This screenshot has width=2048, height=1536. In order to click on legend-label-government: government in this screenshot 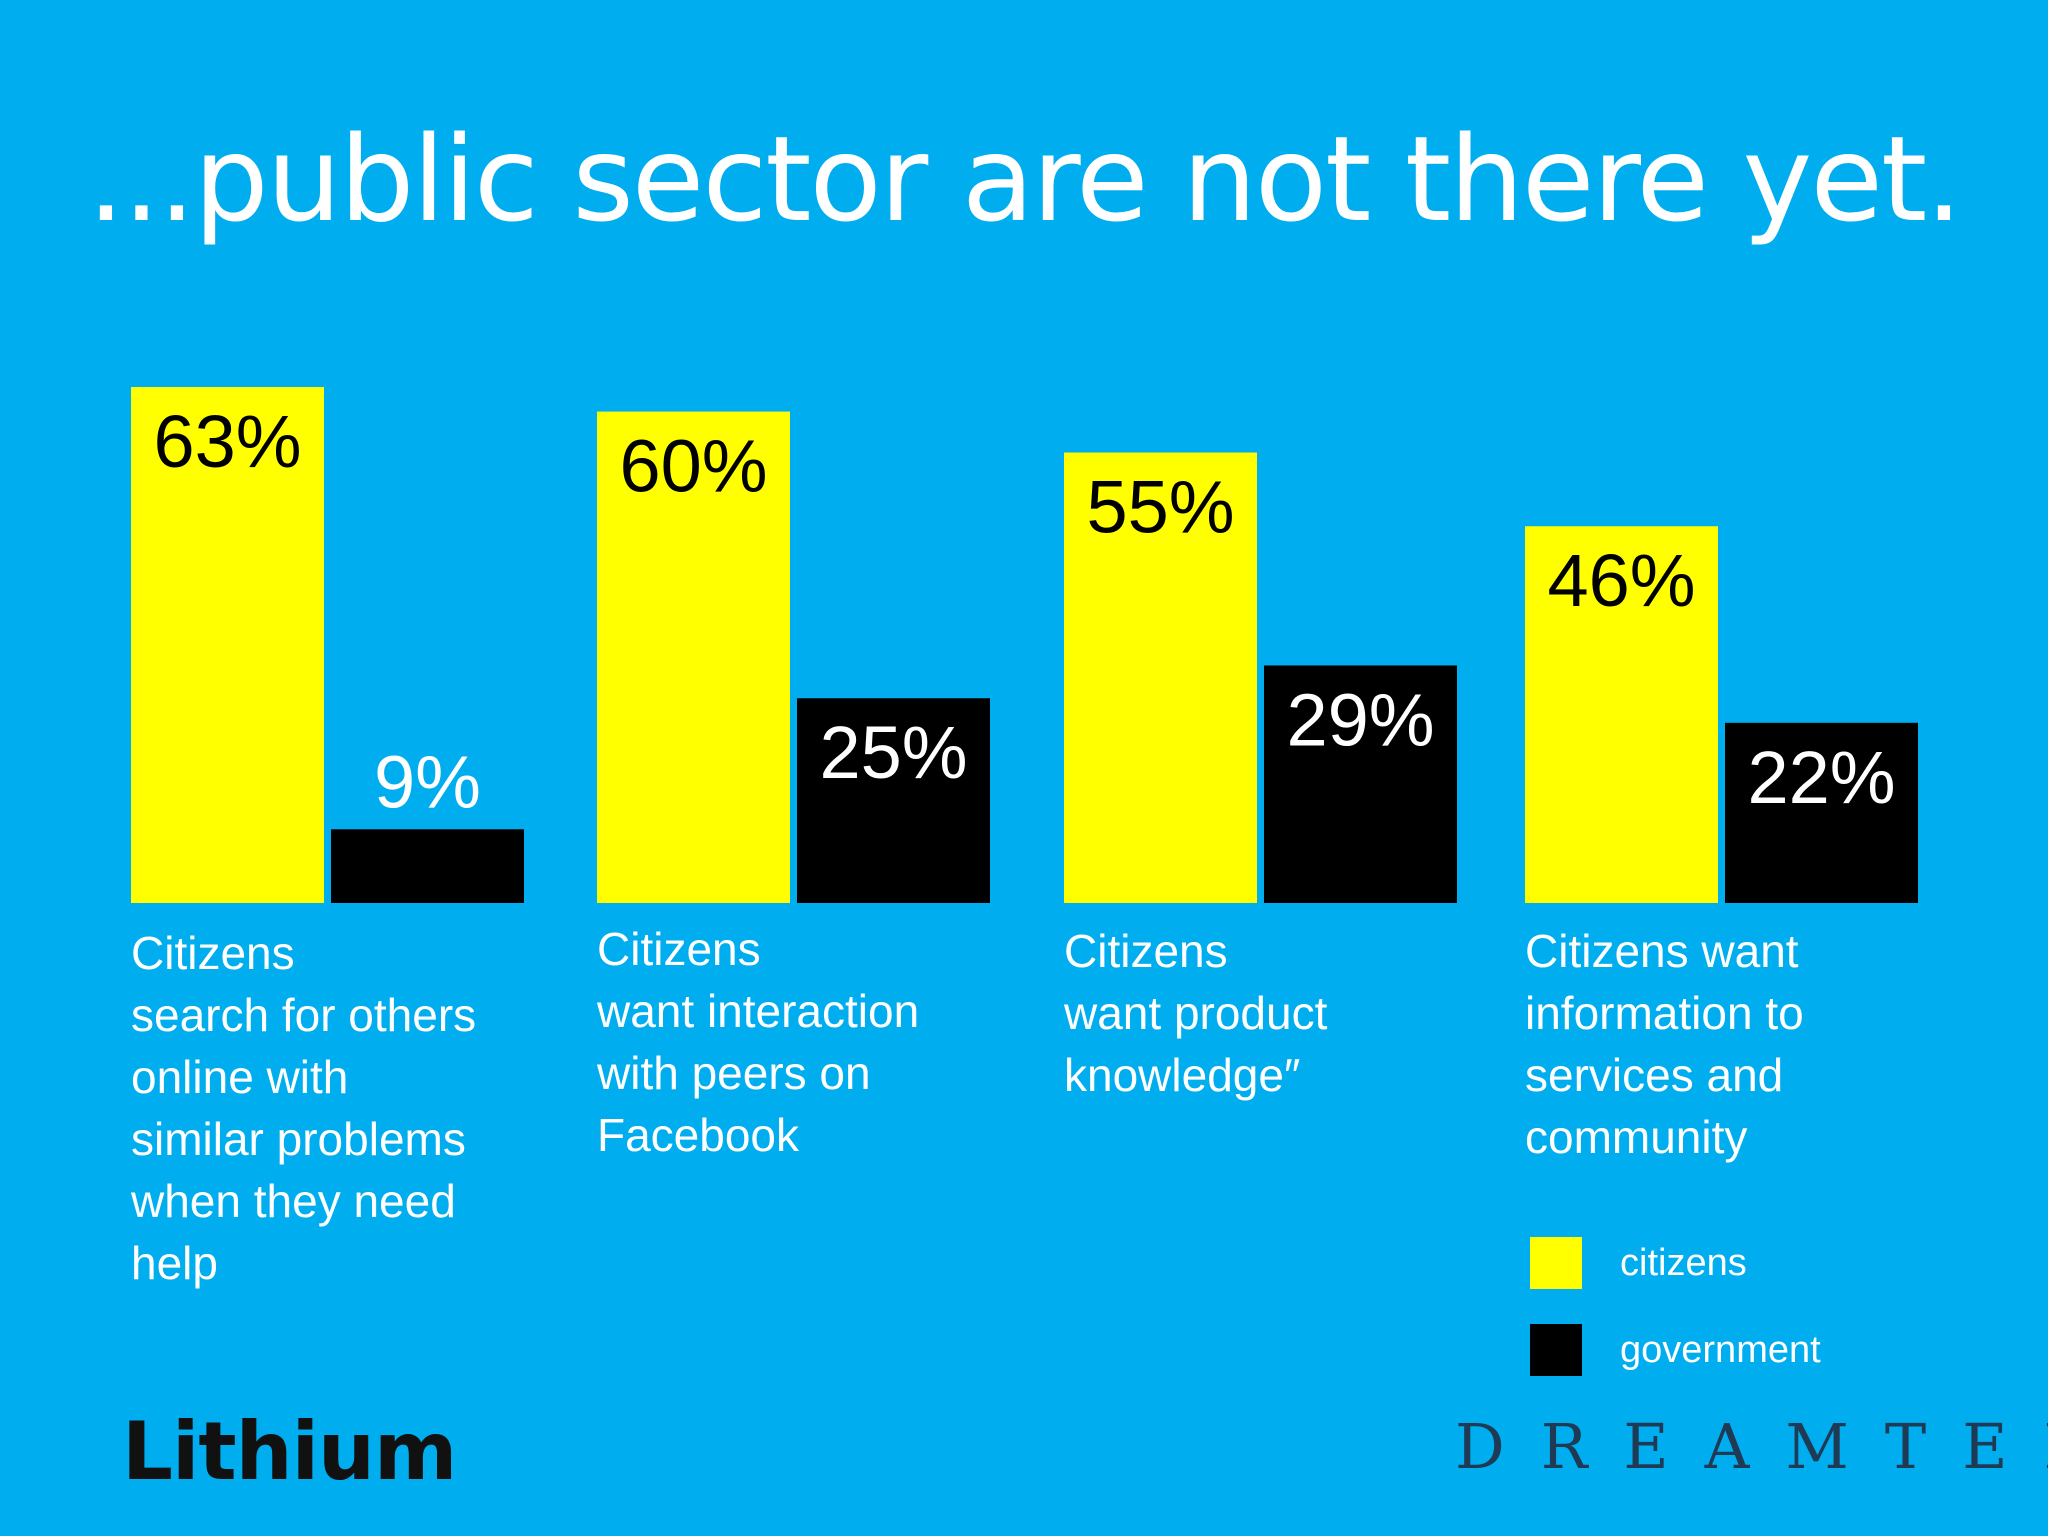, I will do `click(1720, 1349)`.